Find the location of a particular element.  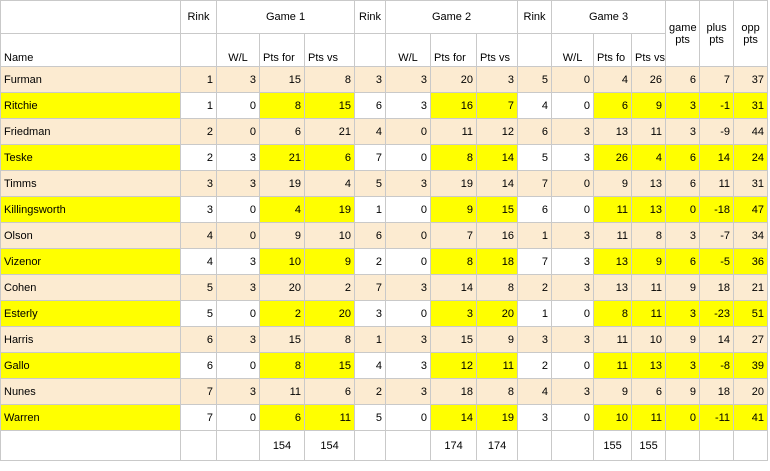

header-rink-2: Rink is located at coordinates (370, 17).